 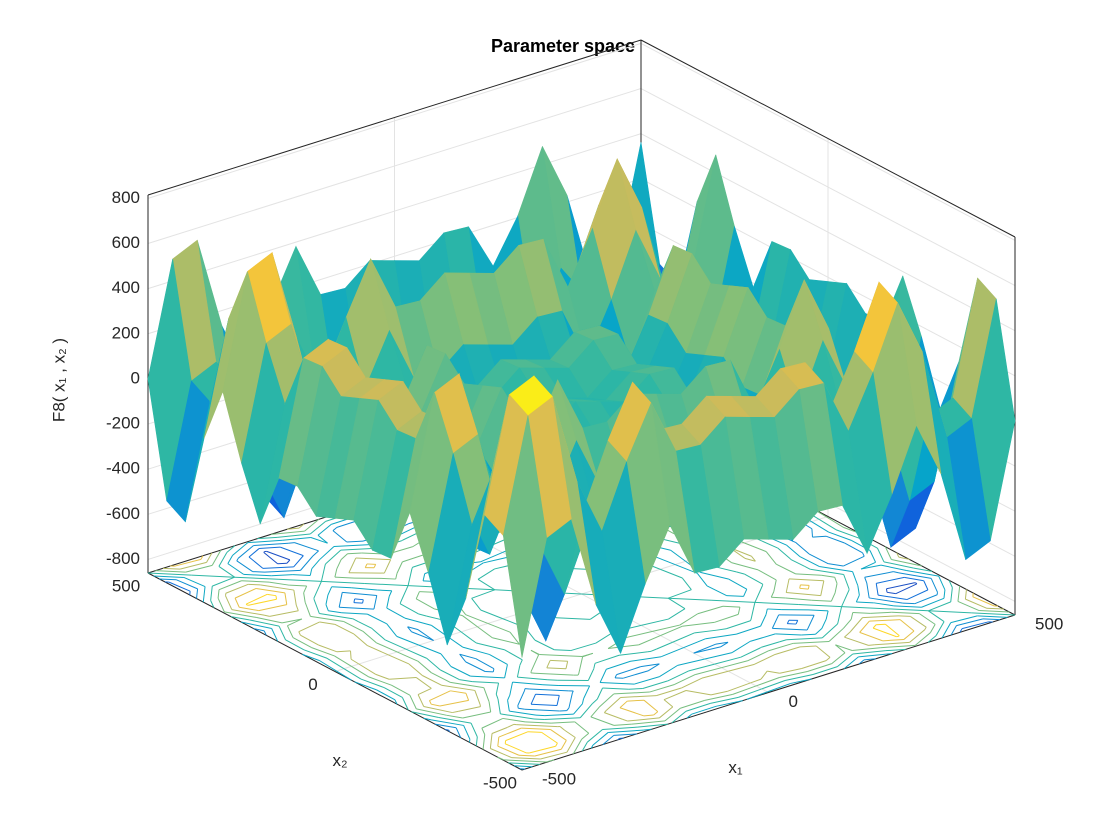 I want to click on z-tick-label: 200, so click(x=126, y=332).